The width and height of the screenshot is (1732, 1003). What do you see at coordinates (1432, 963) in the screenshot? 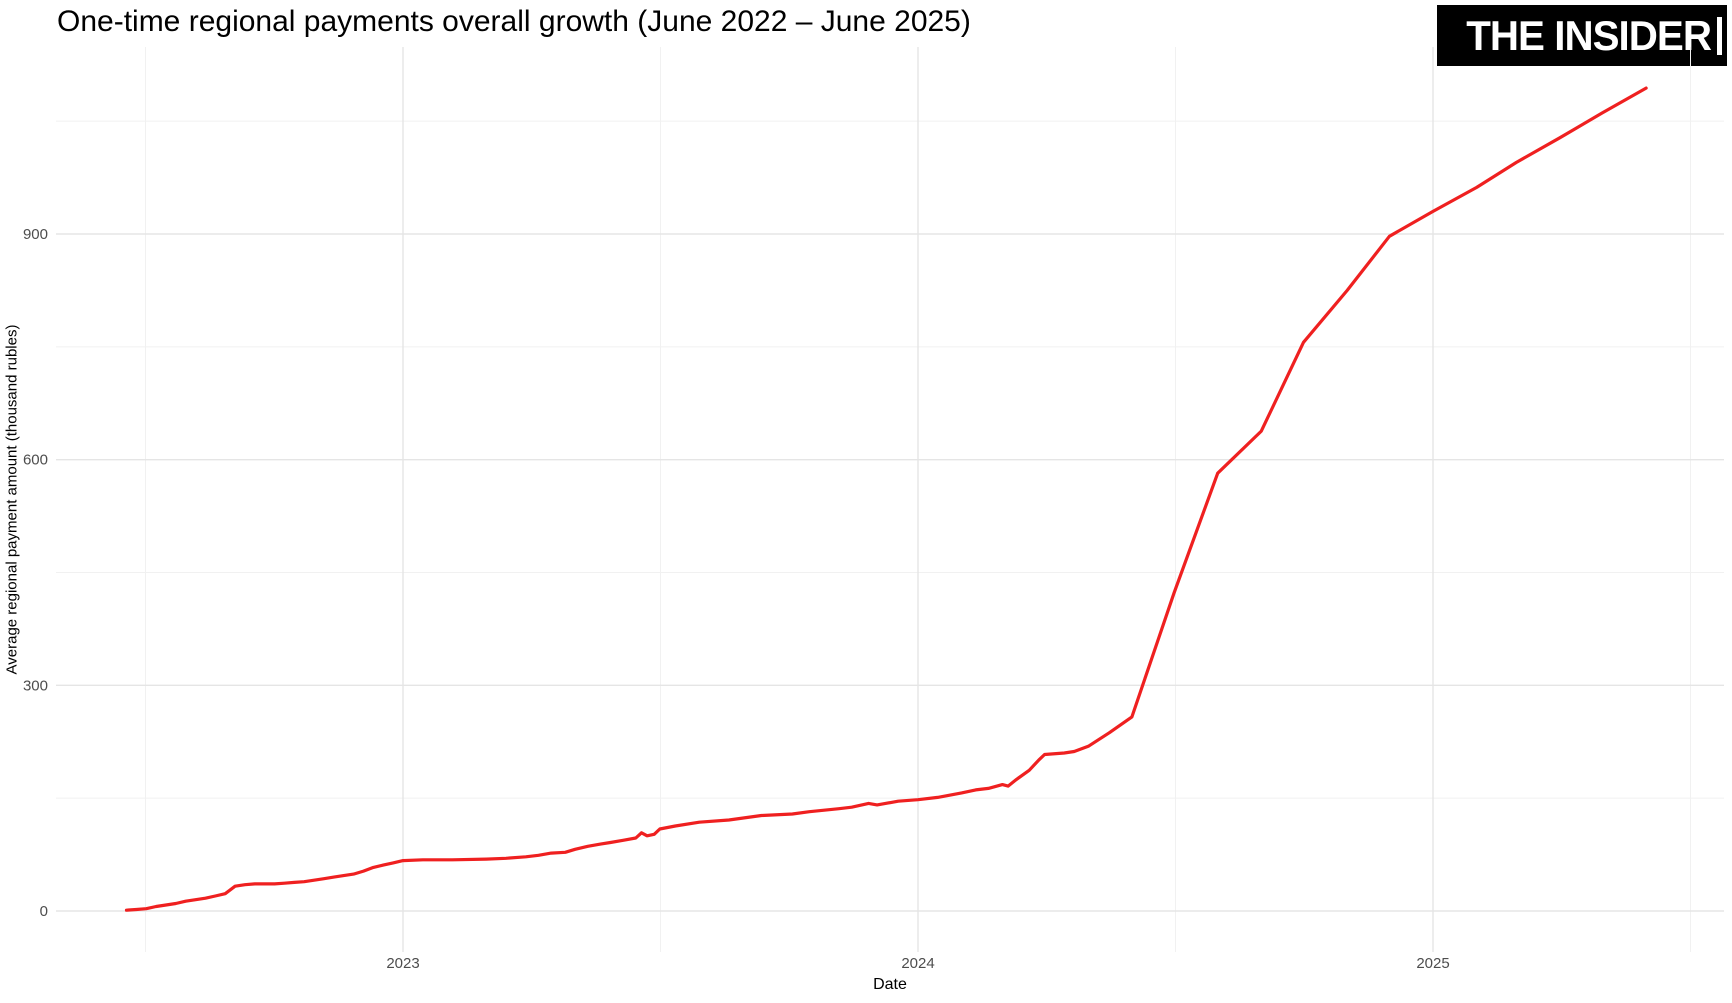
I see `x-tick-label: 2025` at bounding box center [1432, 963].